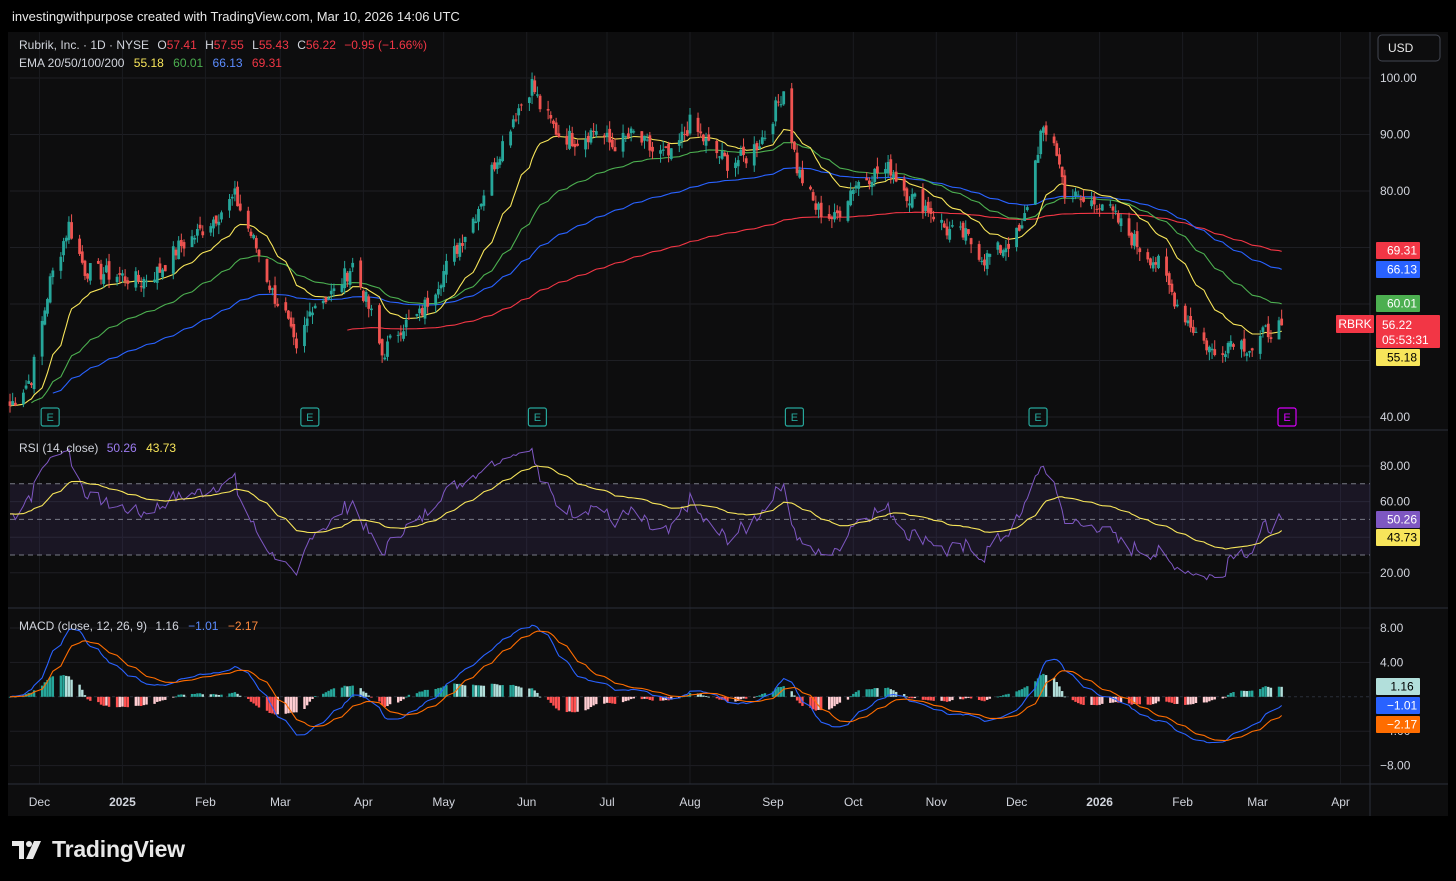 This screenshot has height=881, width=1456. What do you see at coordinates (1402, 520) in the screenshot?
I see `badge-rsi: 50.26` at bounding box center [1402, 520].